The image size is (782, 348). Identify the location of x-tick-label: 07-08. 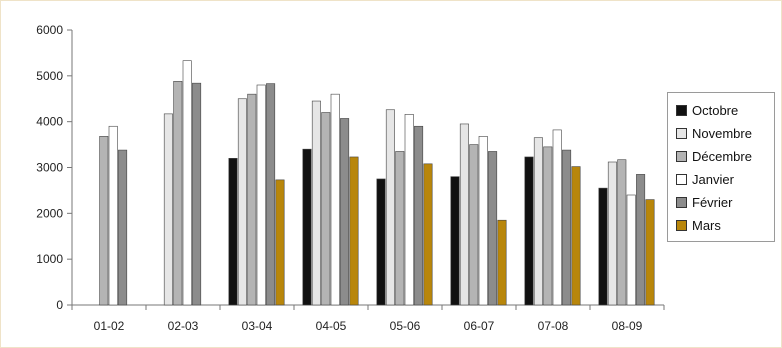
(553, 326).